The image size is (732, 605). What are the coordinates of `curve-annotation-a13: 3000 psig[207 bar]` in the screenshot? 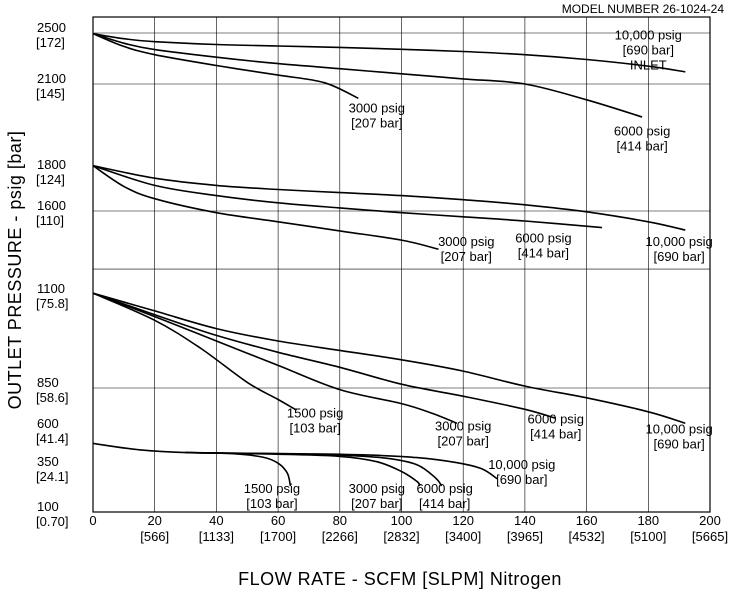 It's located at (377, 496).